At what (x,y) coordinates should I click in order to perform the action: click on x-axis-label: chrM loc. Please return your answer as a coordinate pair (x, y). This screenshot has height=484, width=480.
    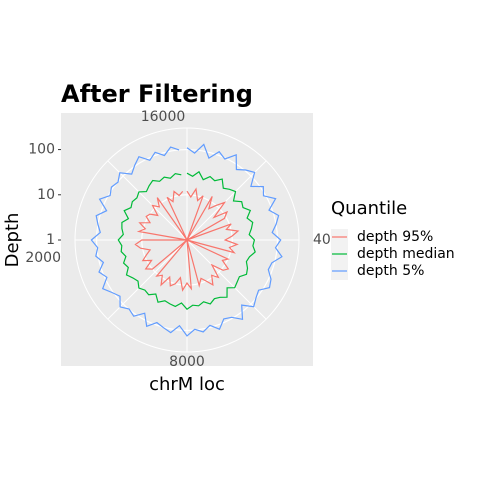
    Looking at the image, I should click on (187, 384).